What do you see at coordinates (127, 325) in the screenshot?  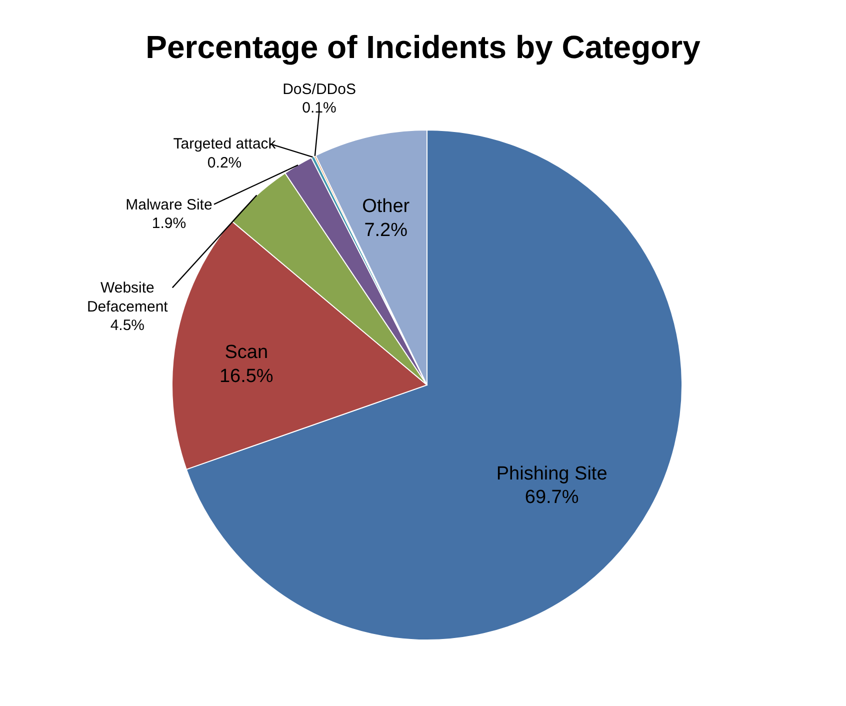 I see `data-label: 4.5%` at bounding box center [127, 325].